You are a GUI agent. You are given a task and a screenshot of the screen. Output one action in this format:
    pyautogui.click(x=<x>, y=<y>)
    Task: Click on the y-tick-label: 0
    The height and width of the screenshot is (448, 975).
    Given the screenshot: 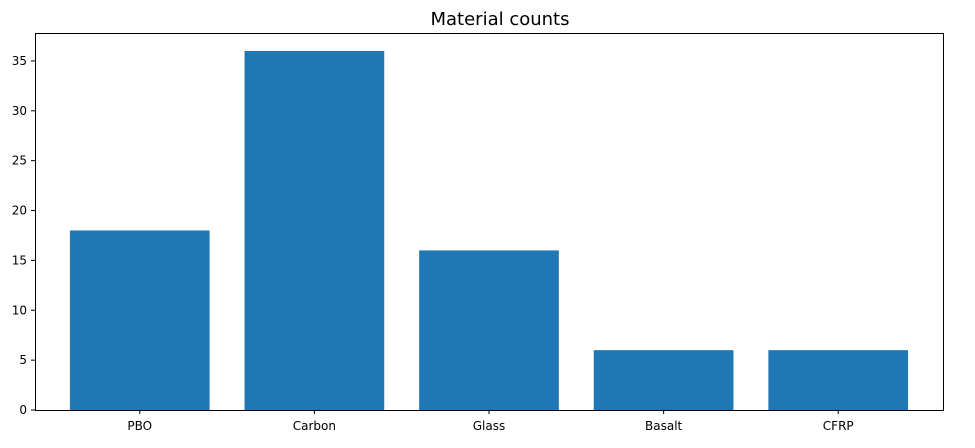 What is the action you would take?
    pyautogui.click(x=23, y=410)
    